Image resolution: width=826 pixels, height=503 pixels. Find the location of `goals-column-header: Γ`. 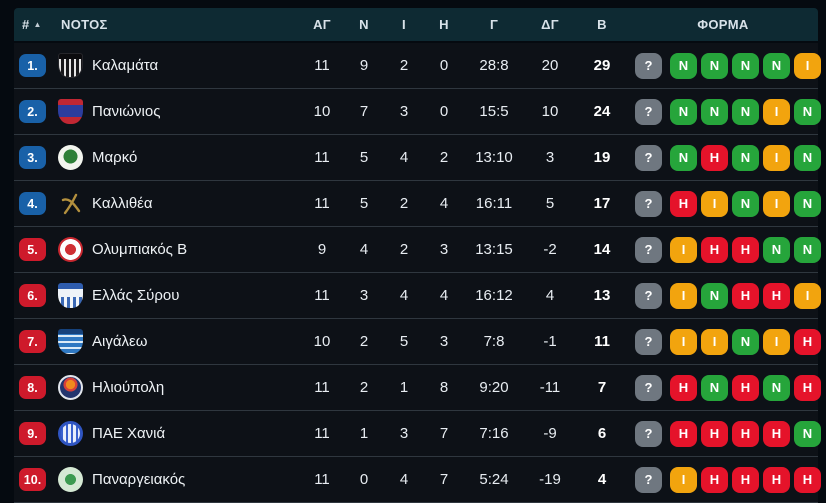

goals-column-header: Γ is located at coordinates (494, 24).